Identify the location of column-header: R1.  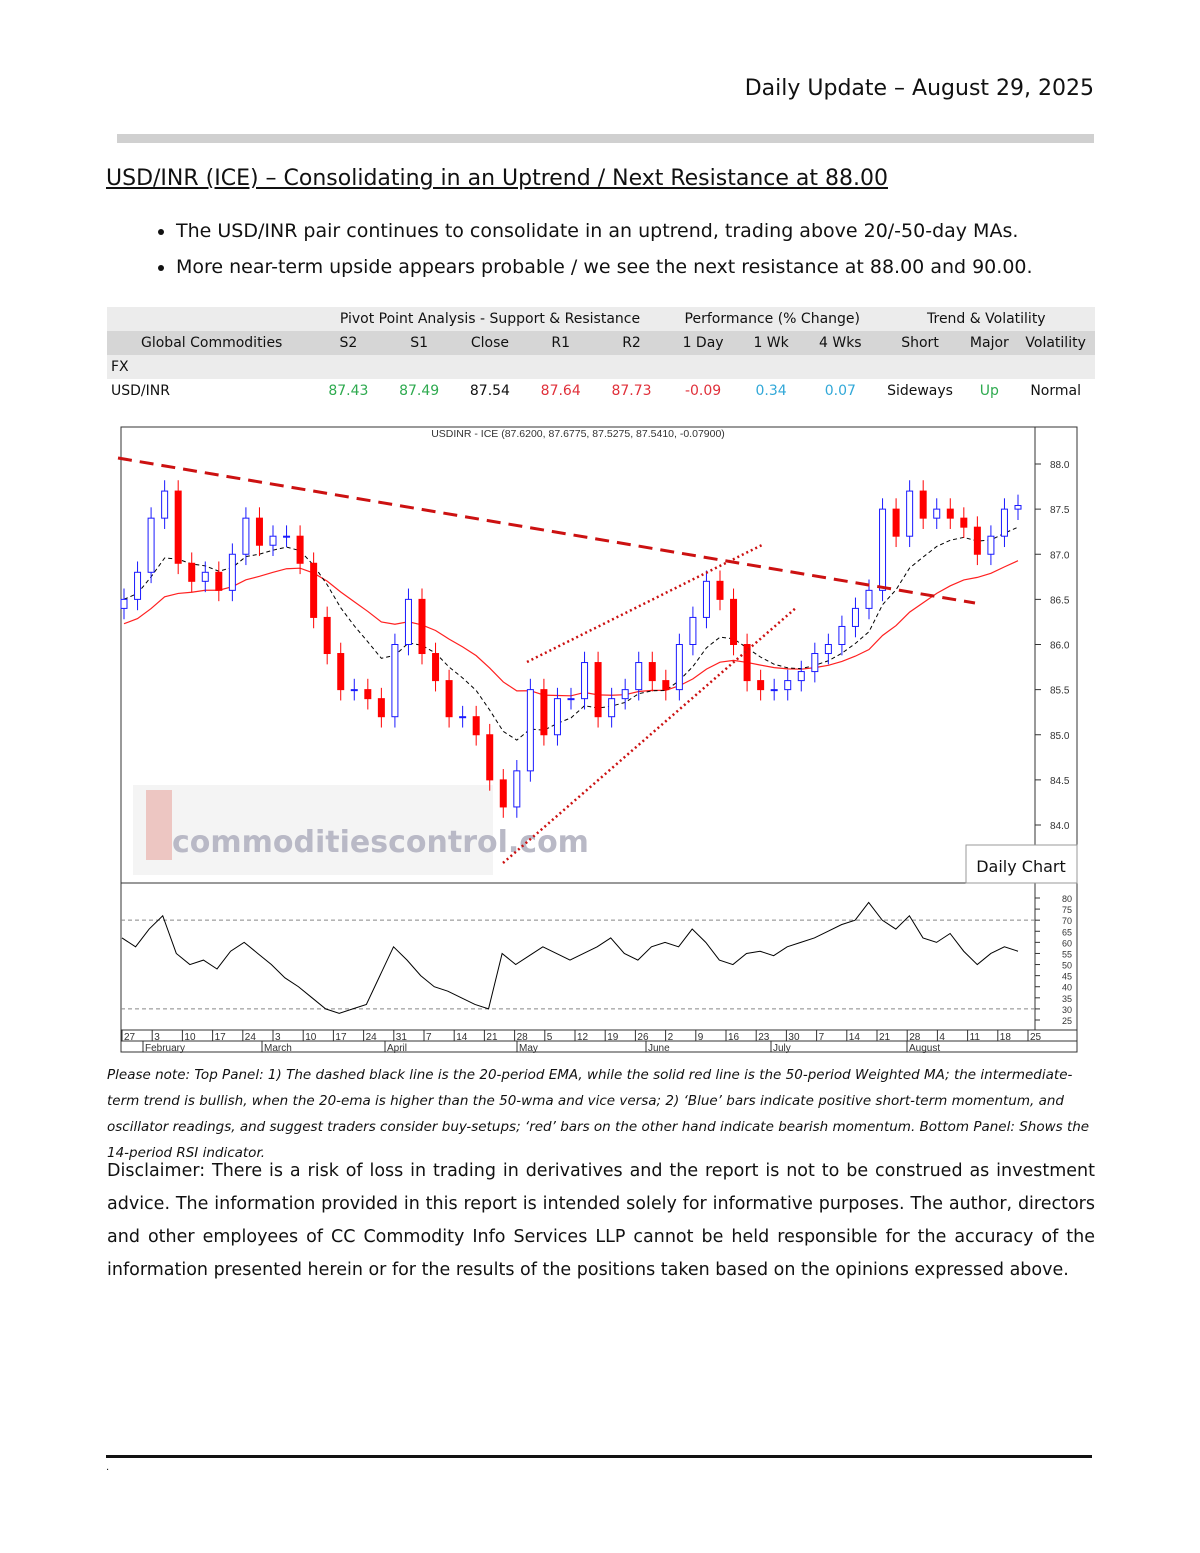
(561, 343).